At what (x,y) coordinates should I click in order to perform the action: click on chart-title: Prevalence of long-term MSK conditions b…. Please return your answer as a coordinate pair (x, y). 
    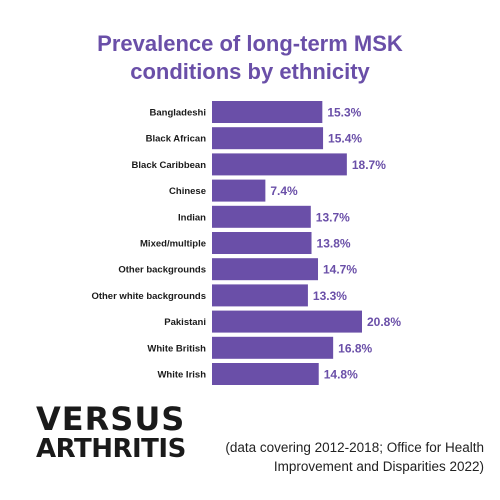
    Looking at the image, I should click on (250, 58).